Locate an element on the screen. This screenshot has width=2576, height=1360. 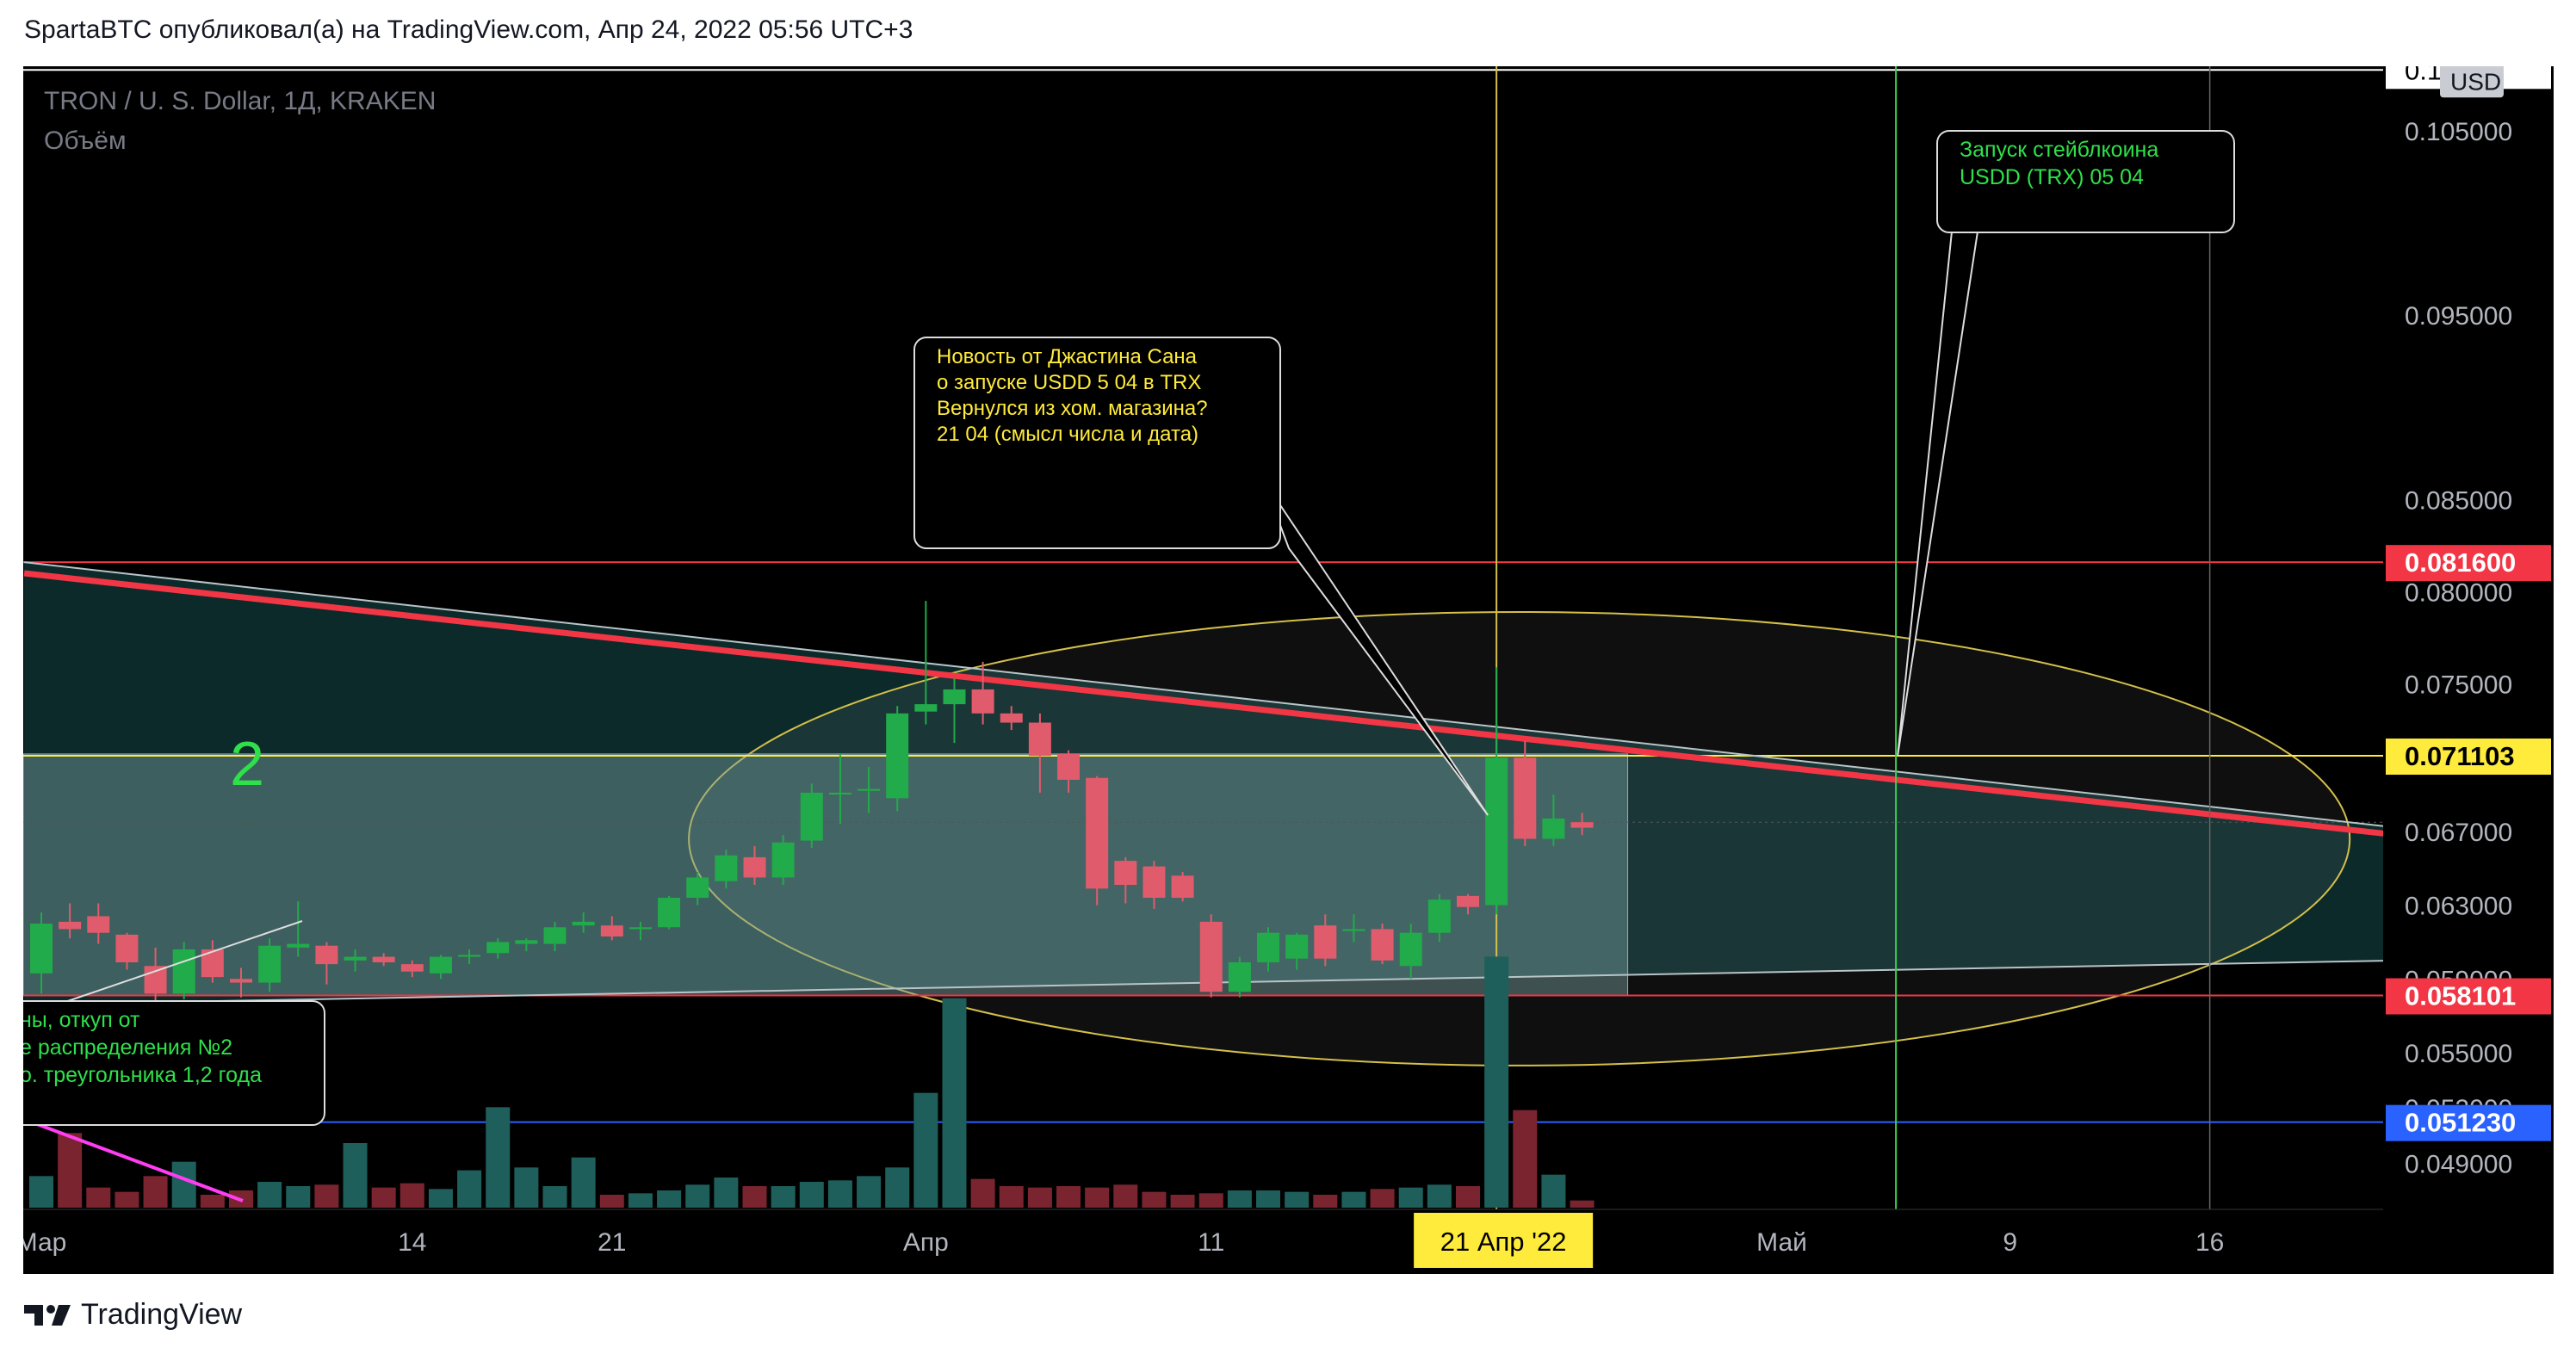
right-callout-line: USDD (TRX) 05 04 is located at coordinates (2052, 177).